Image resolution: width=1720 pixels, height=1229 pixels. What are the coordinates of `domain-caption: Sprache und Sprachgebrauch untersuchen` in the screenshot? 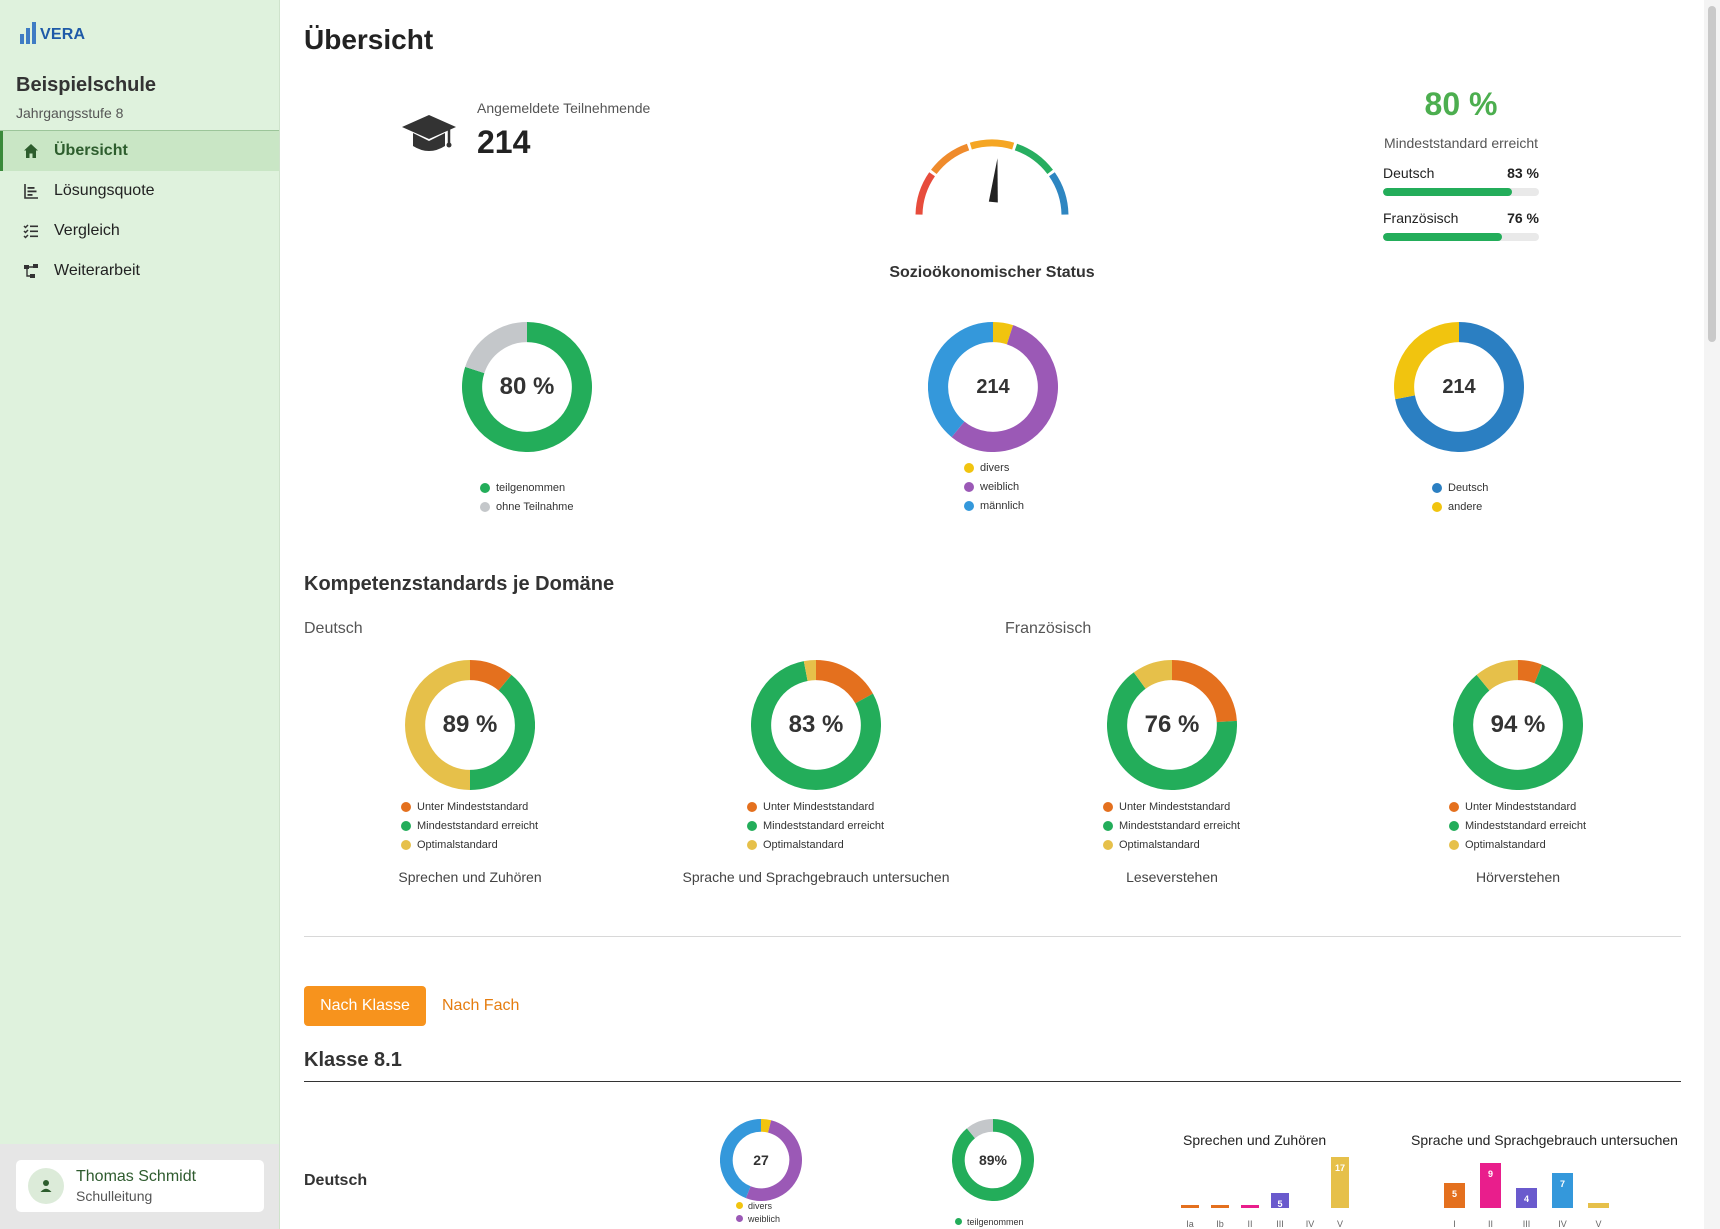 It's located at (816, 877).